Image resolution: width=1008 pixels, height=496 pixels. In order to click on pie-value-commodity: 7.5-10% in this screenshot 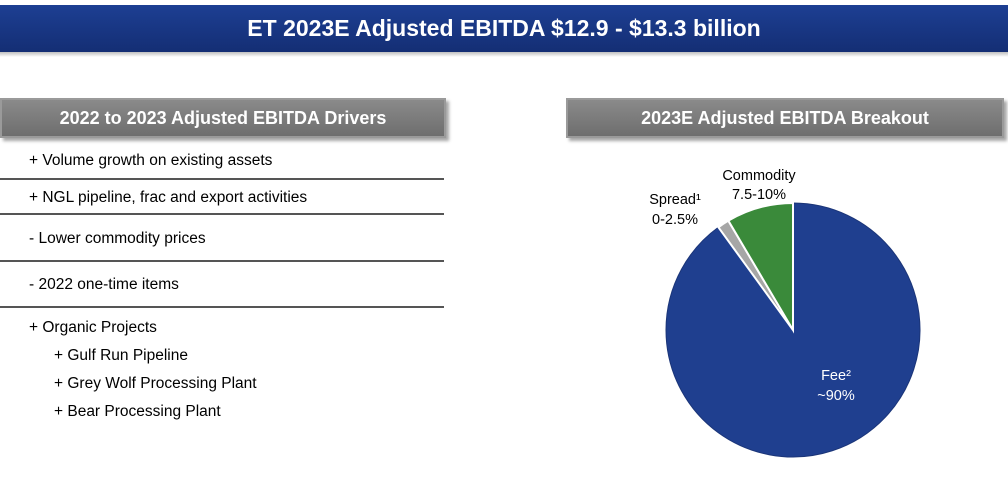, I will do `click(759, 195)`.